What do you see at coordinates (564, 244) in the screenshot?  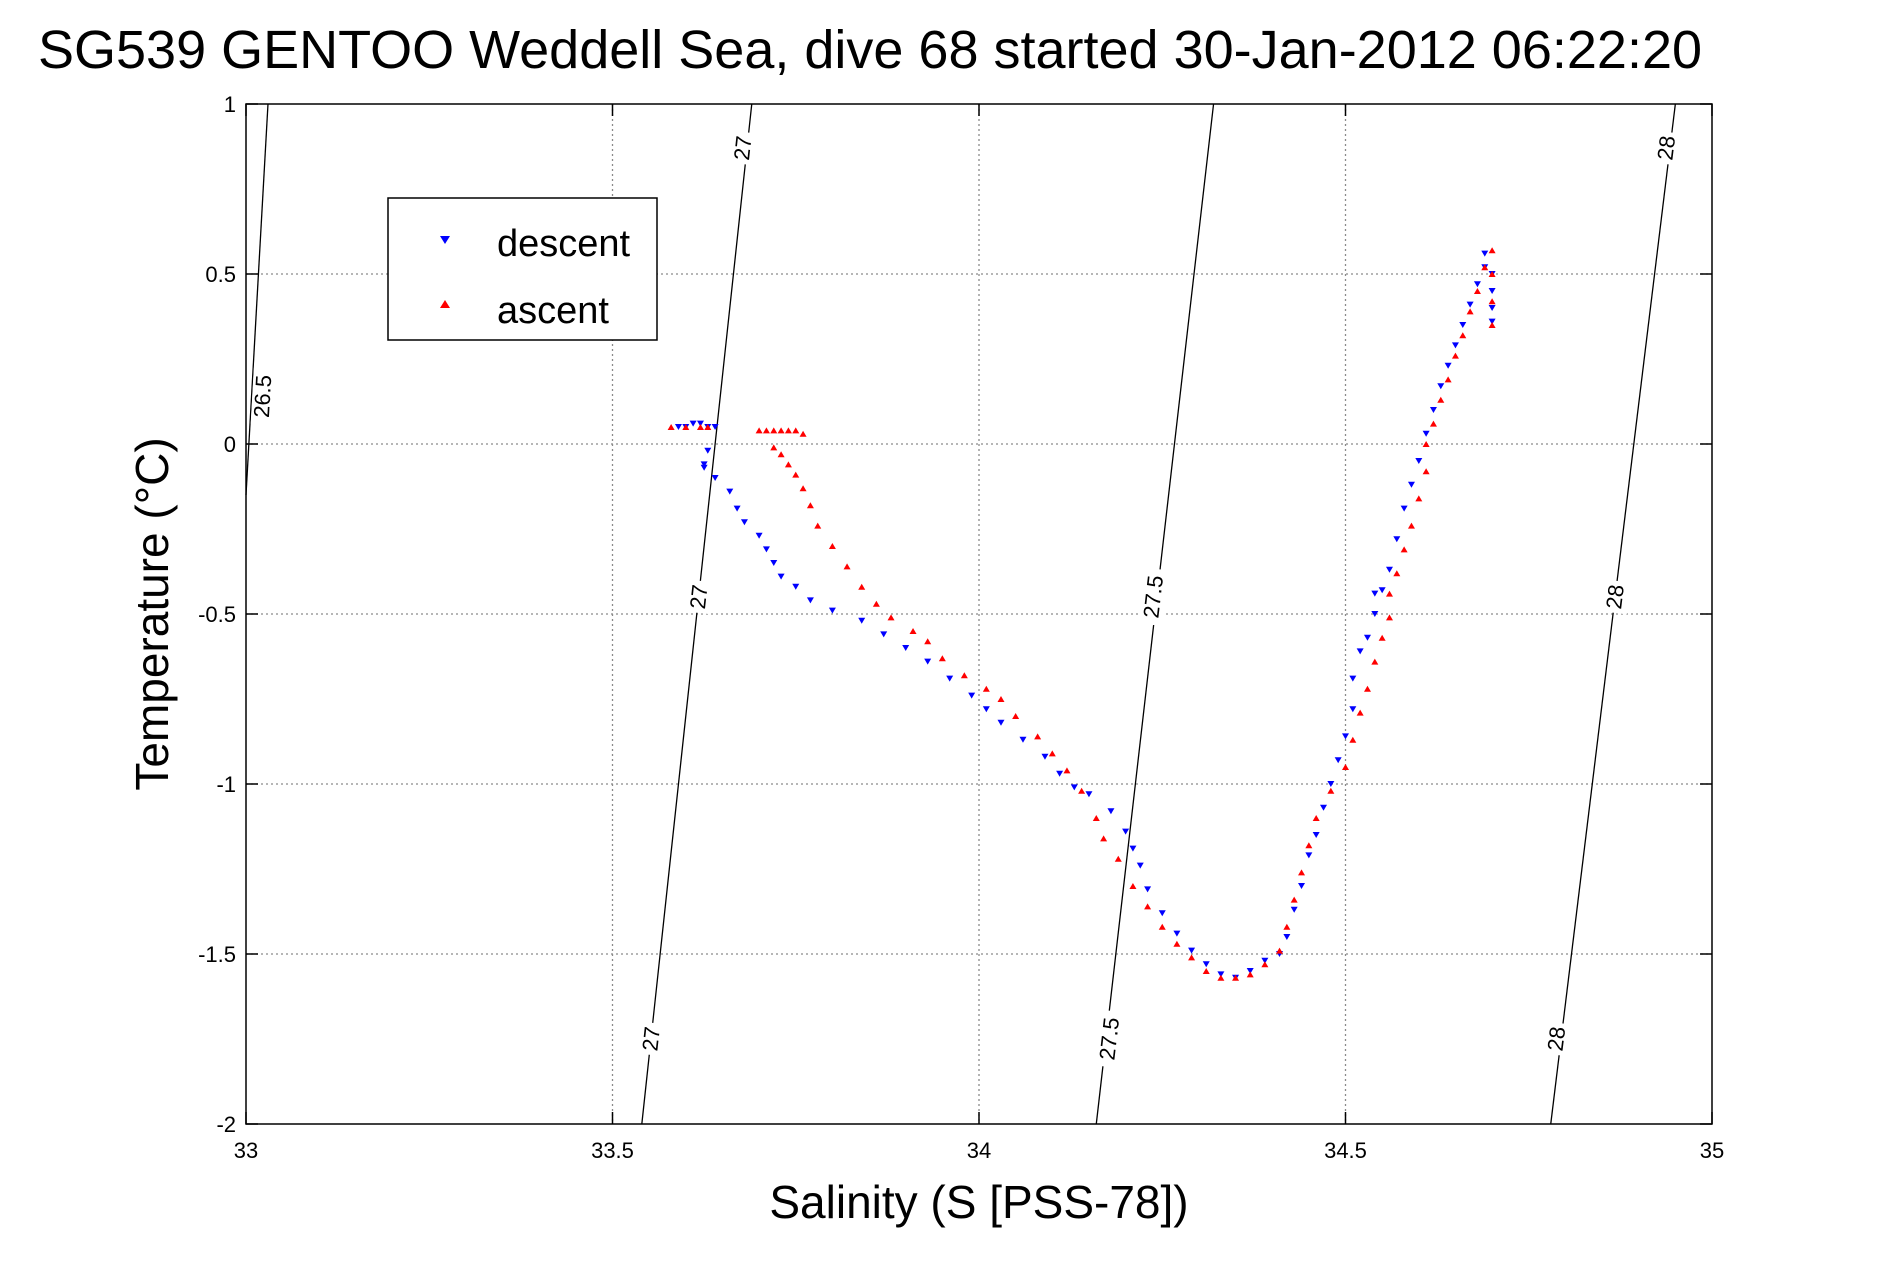 I see `legend-descent-label: descent` at bounding box center [564, 244].